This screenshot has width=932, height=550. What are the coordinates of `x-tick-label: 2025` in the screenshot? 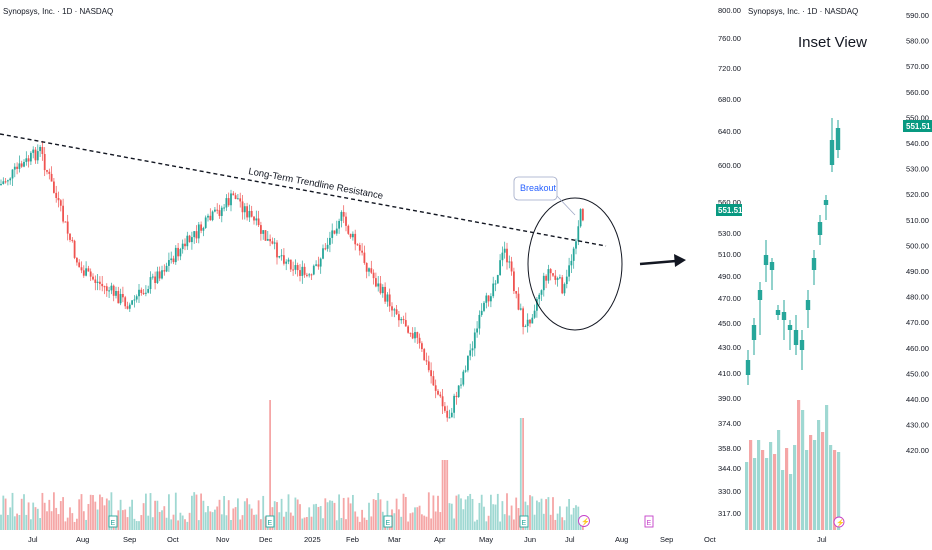 It's located at (312, 539).